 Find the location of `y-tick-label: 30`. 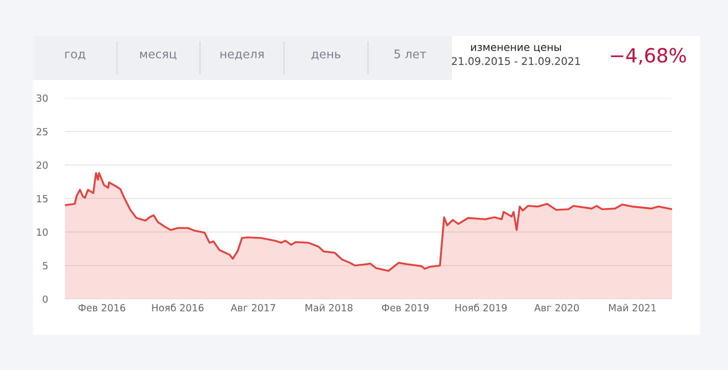

y-tick-label: 30 is located at coordinates (42, 98).